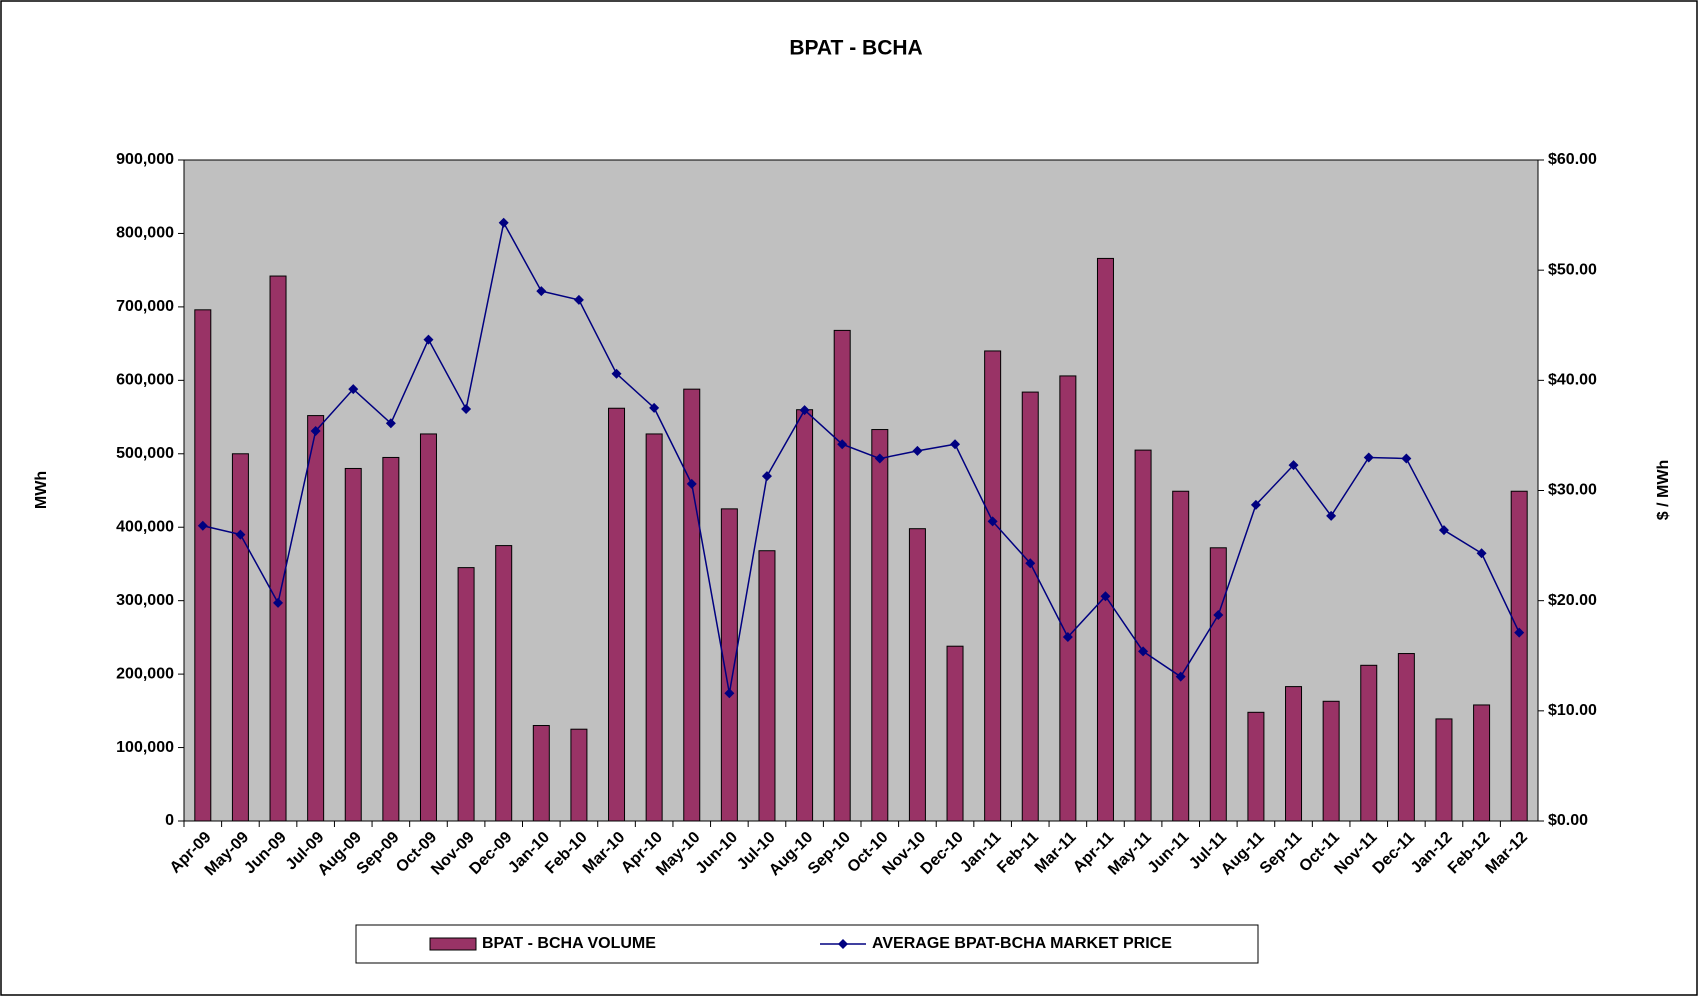  Describe the element at coordinates (145, 380) in the screenshot. I see `y-tick-label: 600,000` at that location.